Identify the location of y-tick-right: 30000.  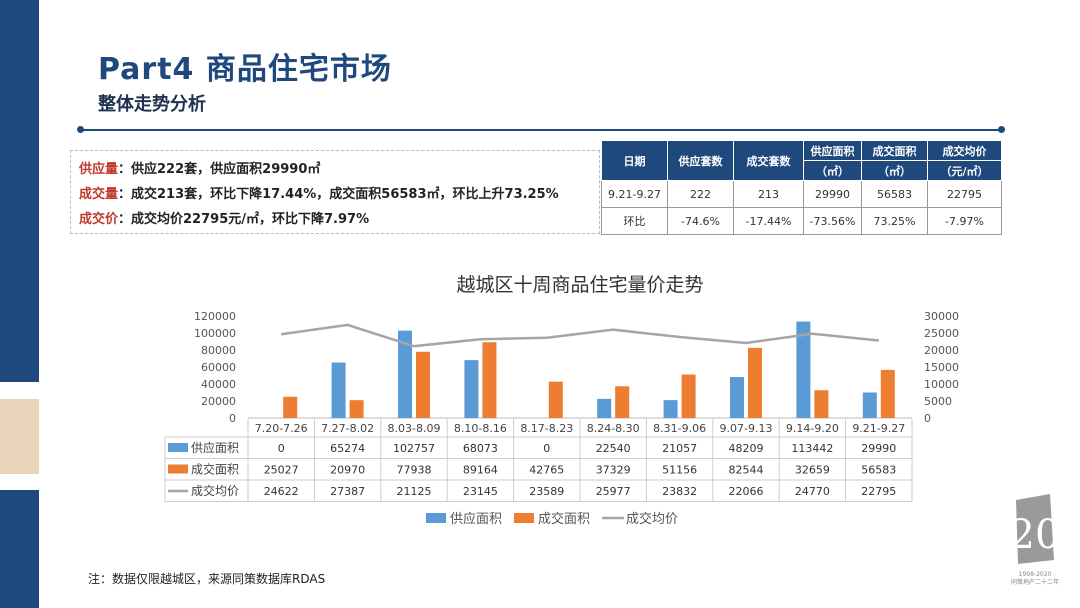
(941, 316).